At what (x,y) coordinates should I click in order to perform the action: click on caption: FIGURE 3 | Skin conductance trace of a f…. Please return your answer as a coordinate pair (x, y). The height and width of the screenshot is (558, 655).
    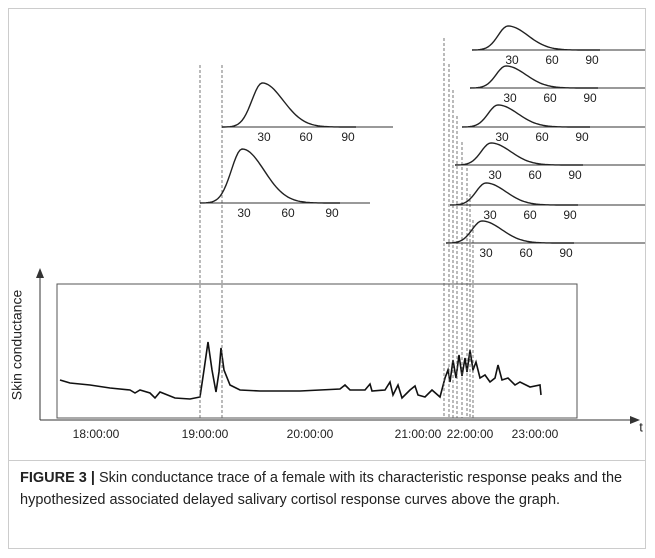
    Looking at the image, I should click on (330, 489).